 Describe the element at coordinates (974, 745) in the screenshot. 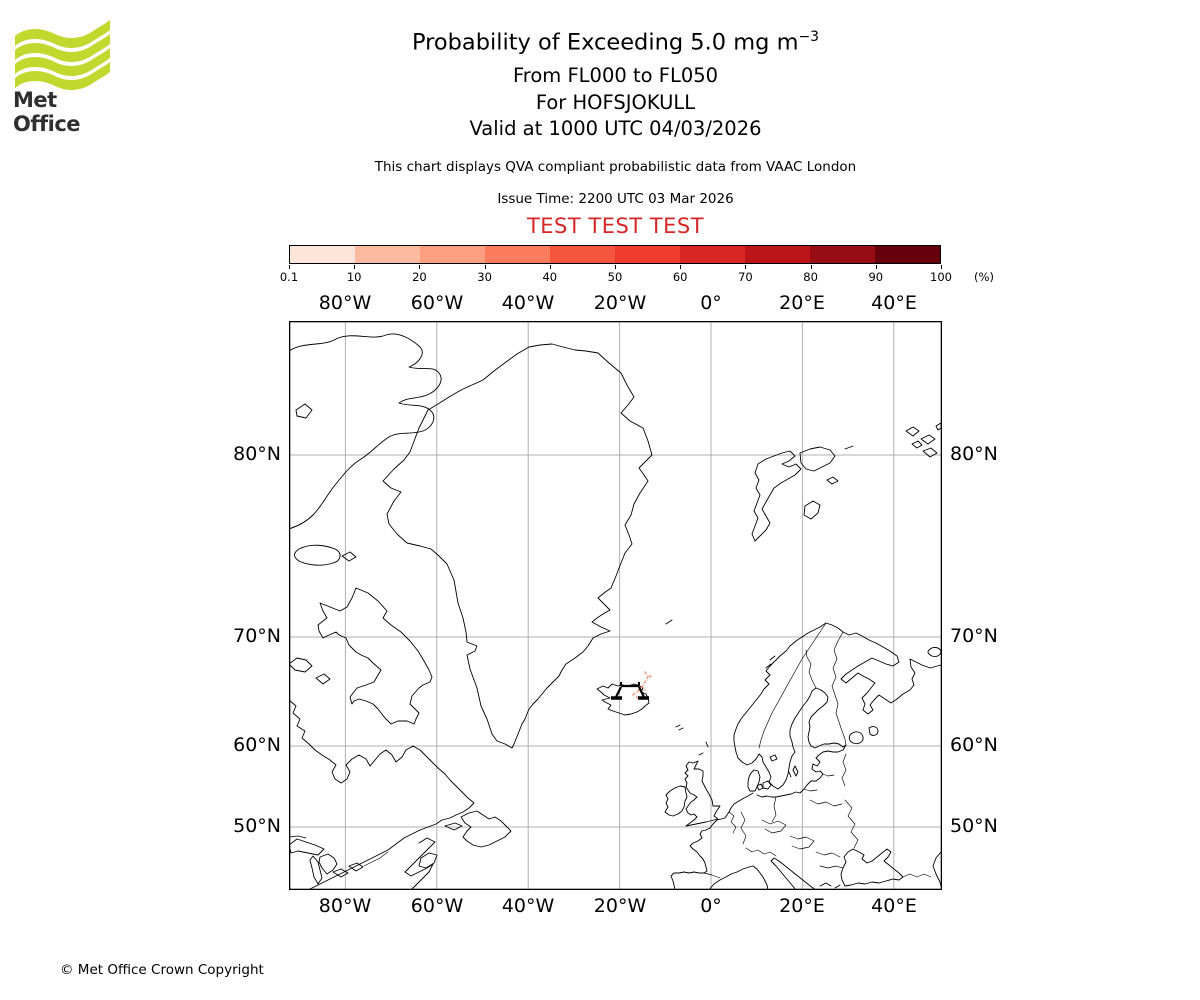

I see `axis-label-right: 60°N` at that location.